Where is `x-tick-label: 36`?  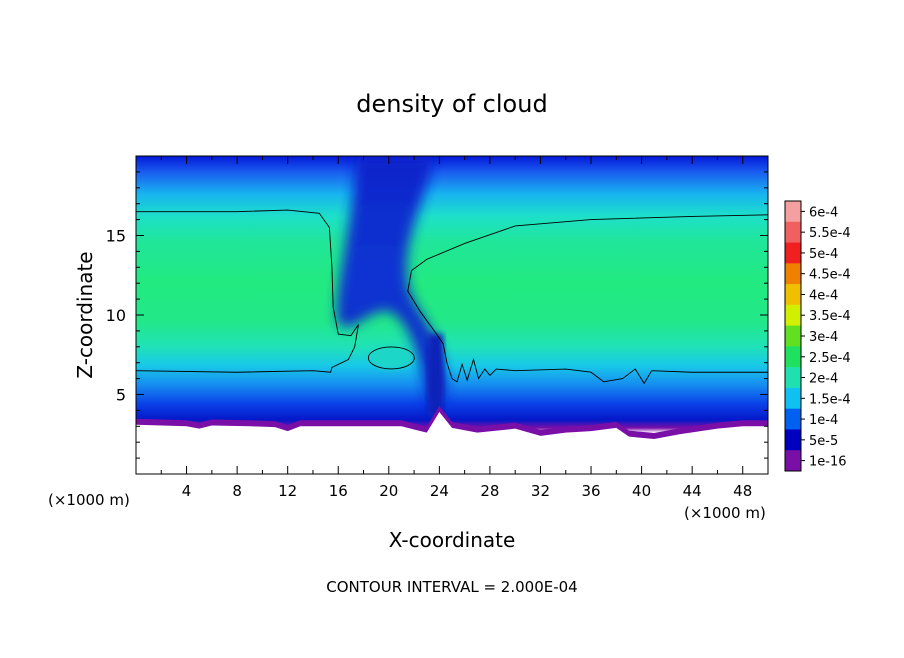 x-tick-label: 36 is located at coordinates (590, 491).